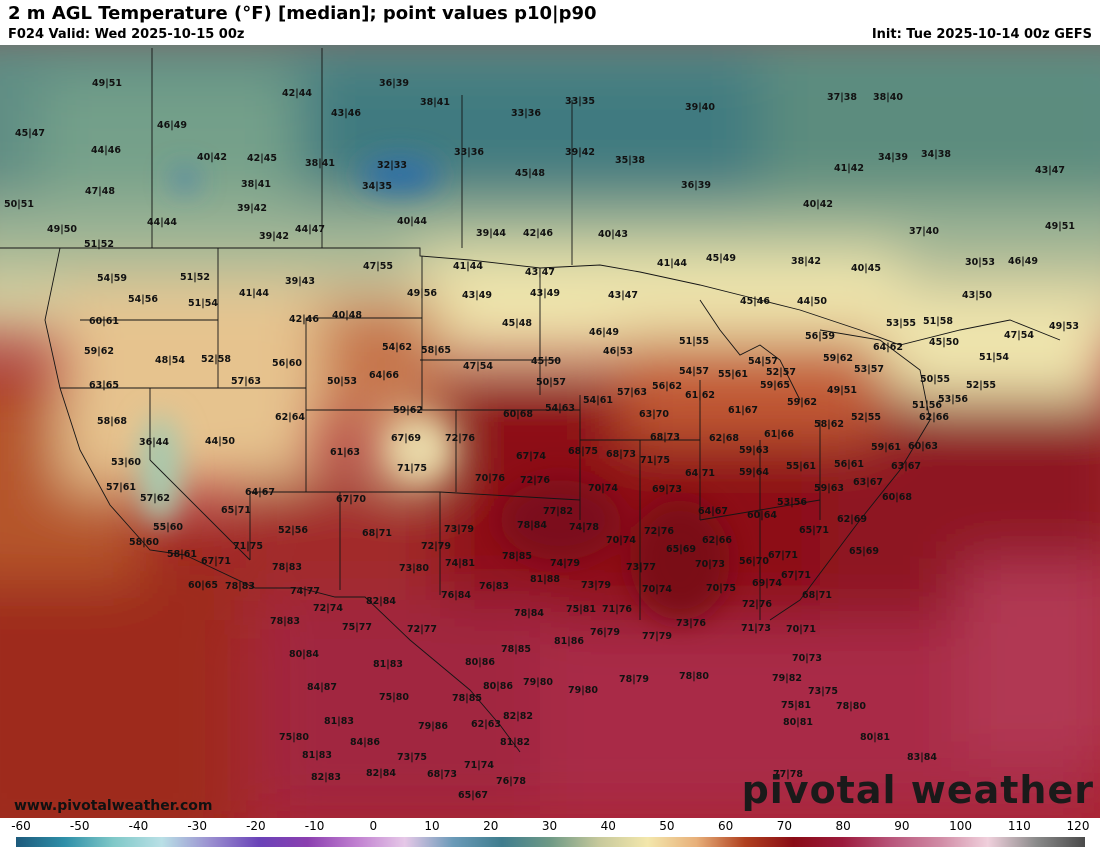  What do you see at coordinates (721, 588) in the screenshot?
I see `point-value: 70|75` at bounding box center [721, 588].